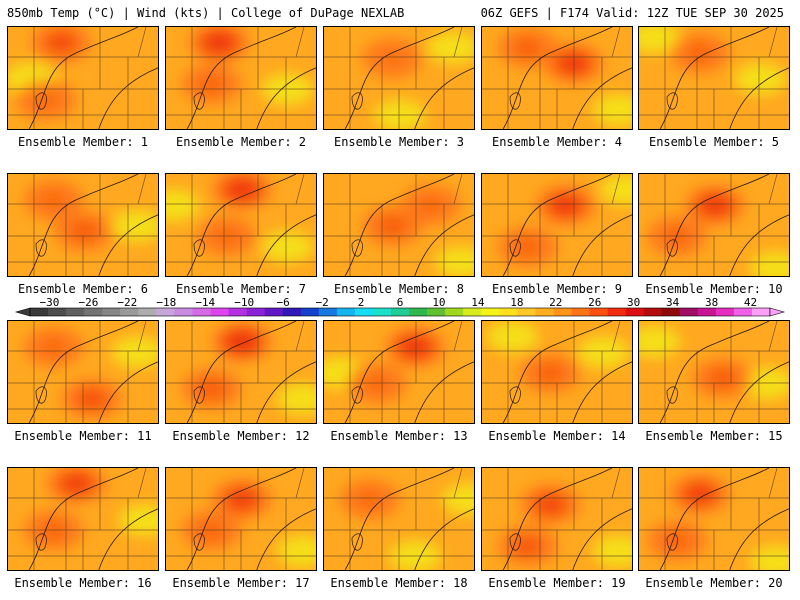 Image resolution: width=800 pixels, height=600 pixels. Describe the element at coordinates (283, 302) in the screenshot. I see `colorbar-tick-label: −6` at that location.